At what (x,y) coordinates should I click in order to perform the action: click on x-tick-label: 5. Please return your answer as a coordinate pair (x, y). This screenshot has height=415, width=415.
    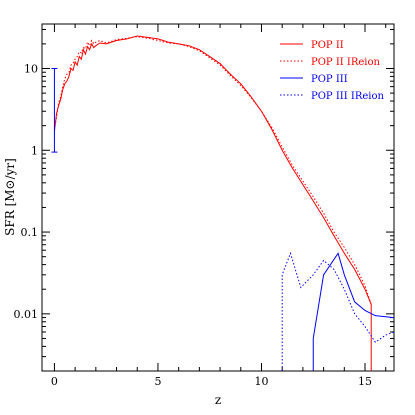
    Looking at the image, I should click on (157, 381).